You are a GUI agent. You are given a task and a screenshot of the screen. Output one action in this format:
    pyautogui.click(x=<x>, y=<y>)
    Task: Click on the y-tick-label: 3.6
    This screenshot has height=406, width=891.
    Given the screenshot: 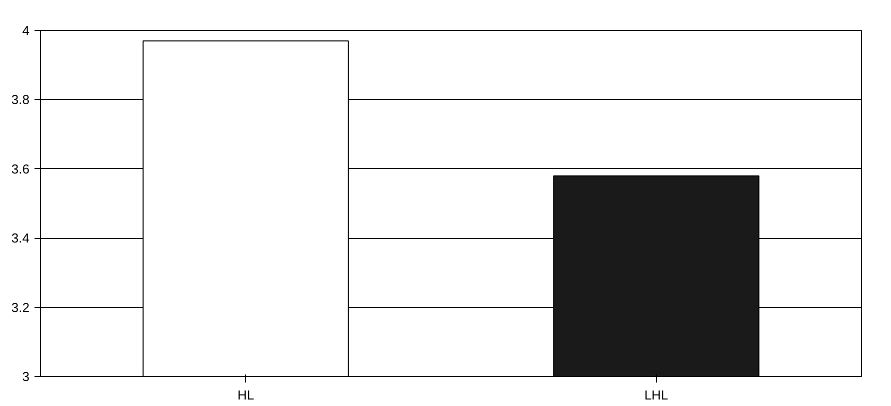 What is the action you would take?
    pyautogui.click(x=20, y=168)
    